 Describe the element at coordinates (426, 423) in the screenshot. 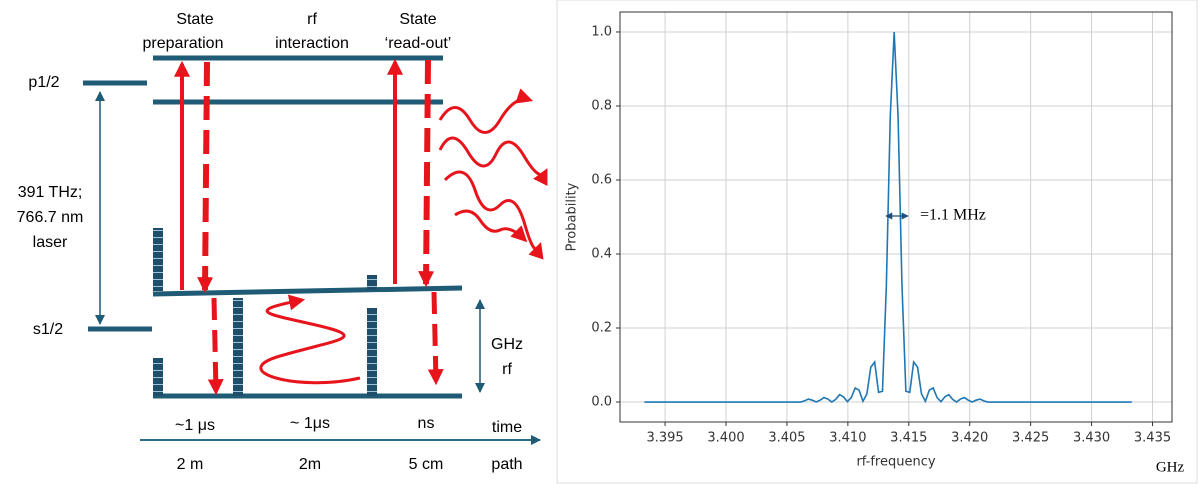

I see `stage-time: ns` at that location.